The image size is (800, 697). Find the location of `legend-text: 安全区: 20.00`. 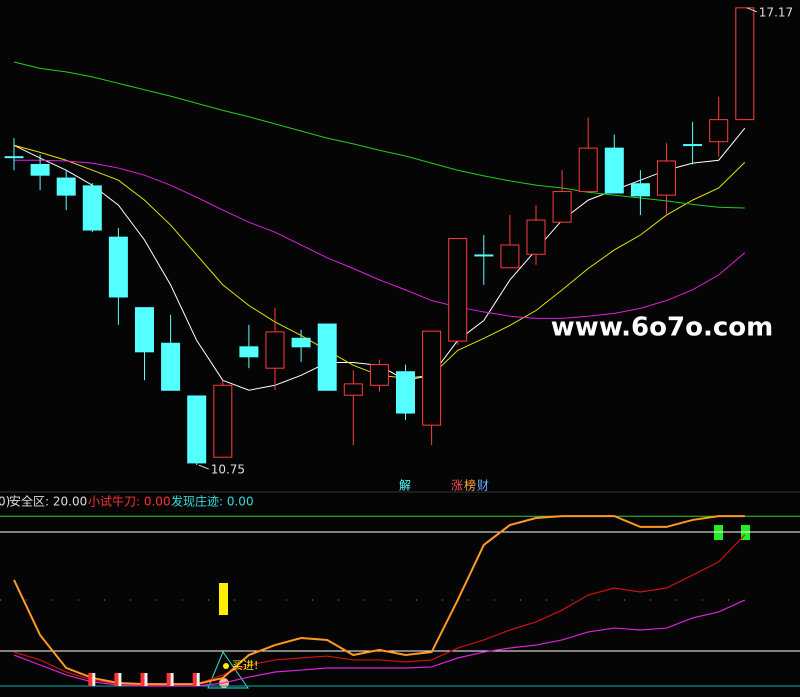

legend-text: 安全区: 20.00 is located at coordinates (48, 501).